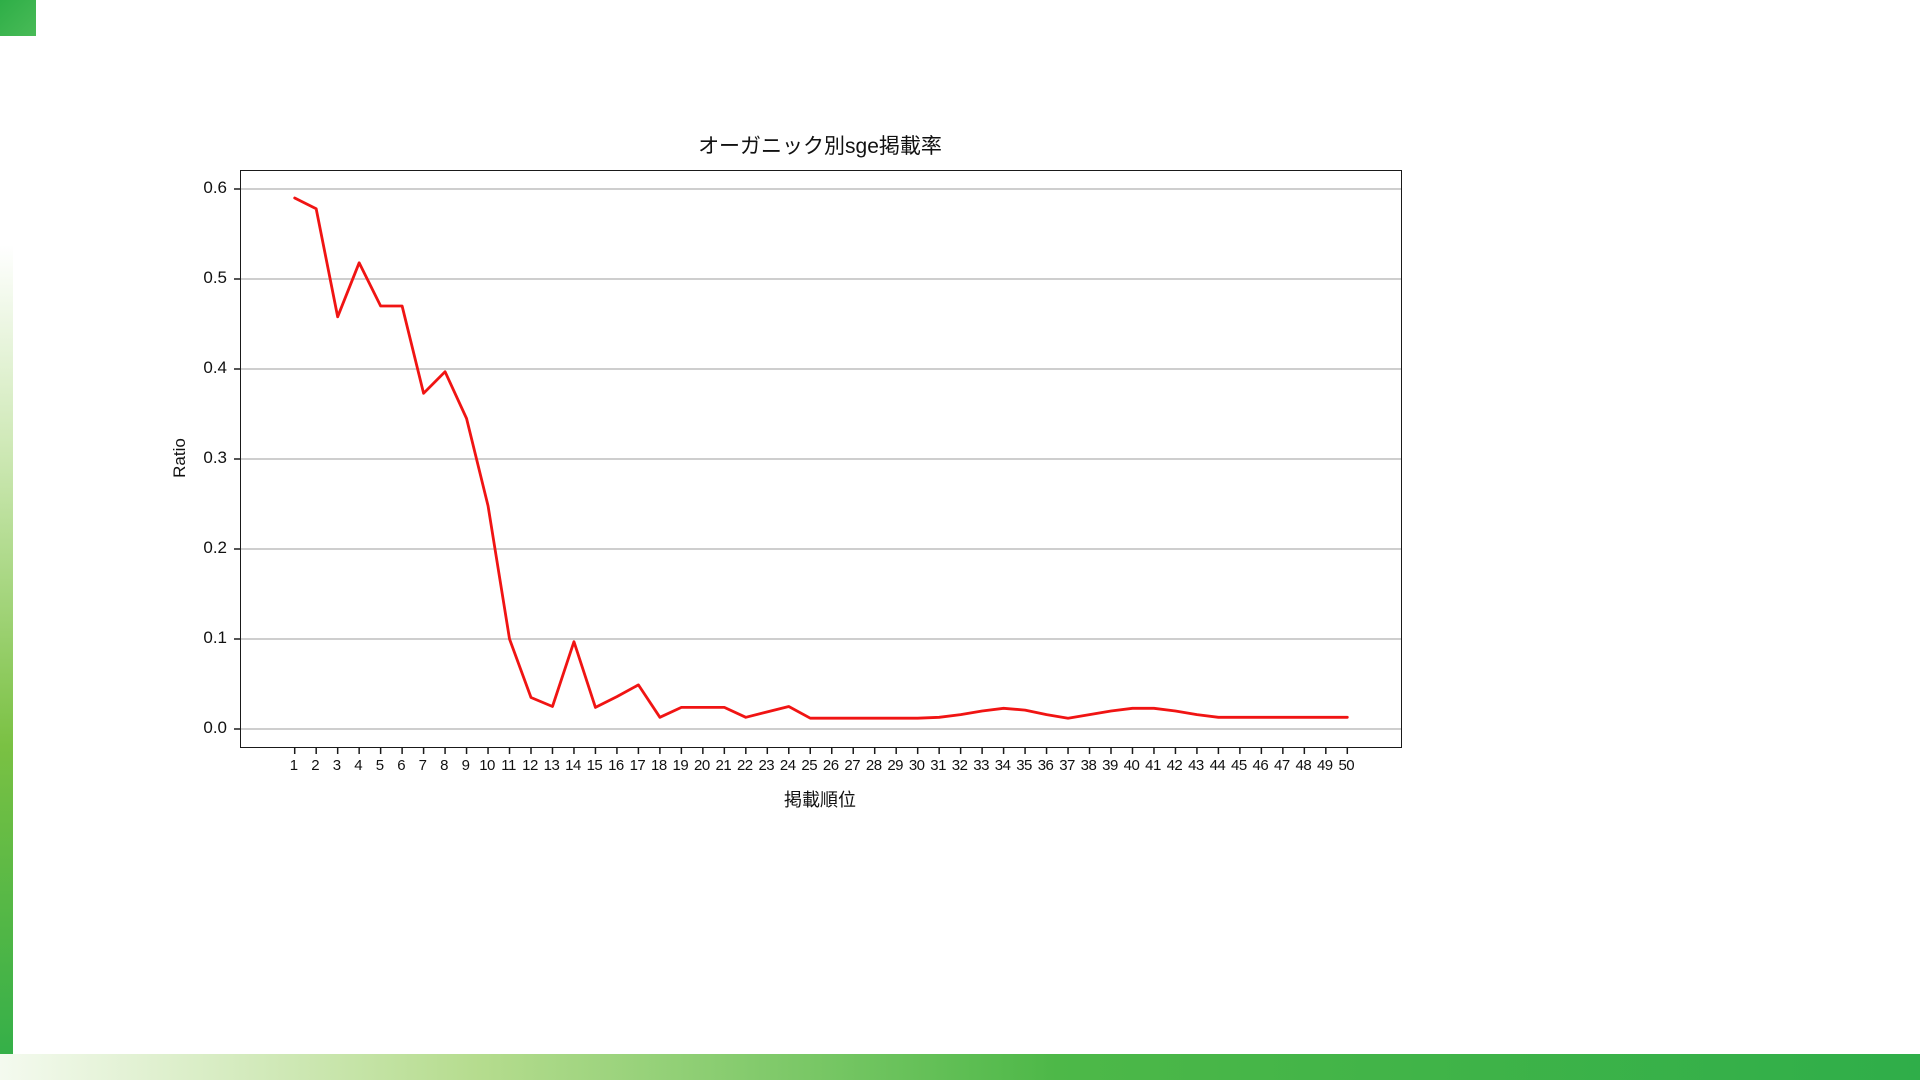  I want to click on y-tick-label: 0.6, so click(215, 187).